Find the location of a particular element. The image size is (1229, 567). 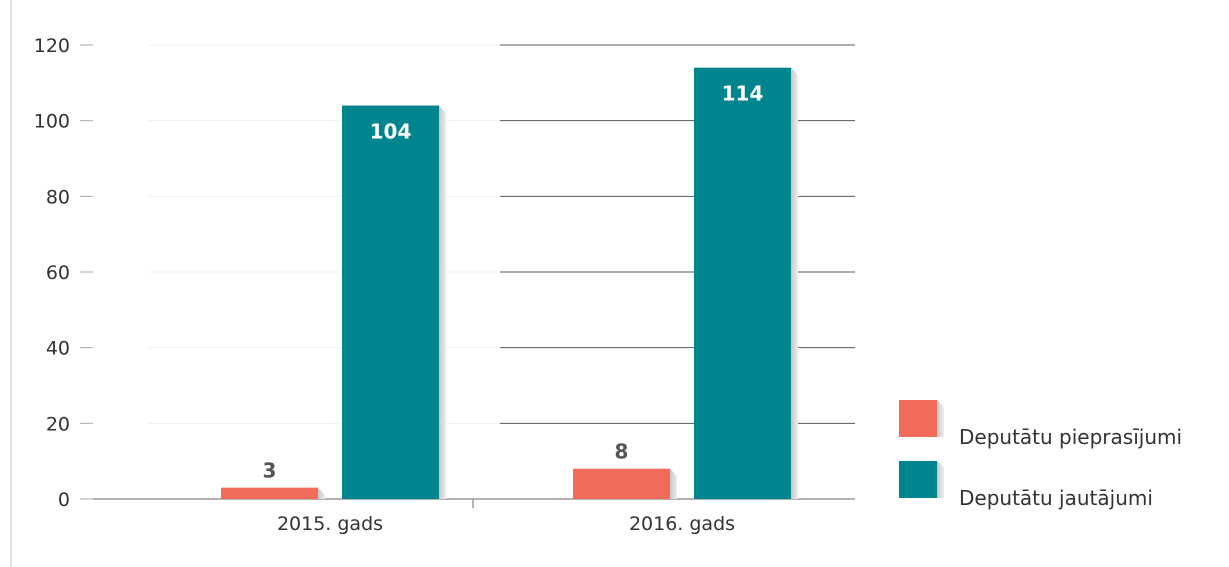

data-label: 104 is located at coordinates (391, 132).